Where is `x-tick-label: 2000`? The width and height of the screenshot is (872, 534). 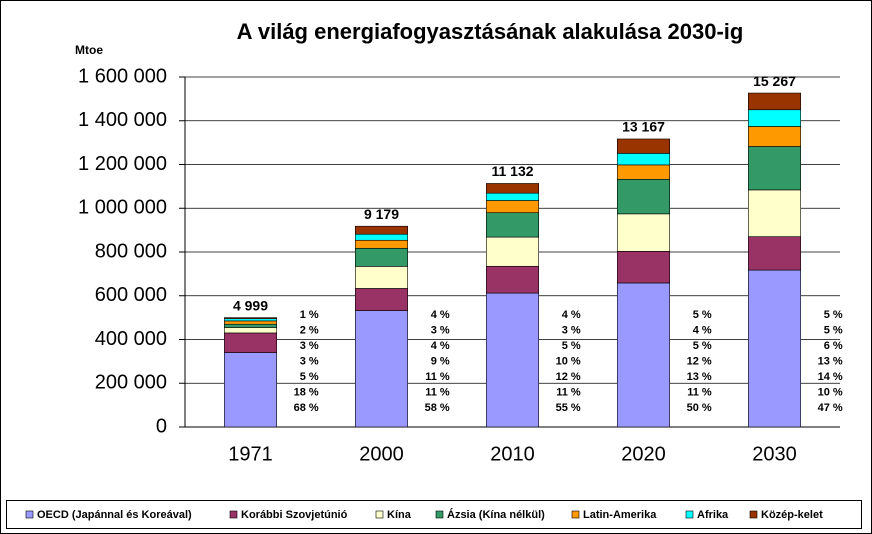
x-tick-label: 2000 is located at coordinates (381, 454).